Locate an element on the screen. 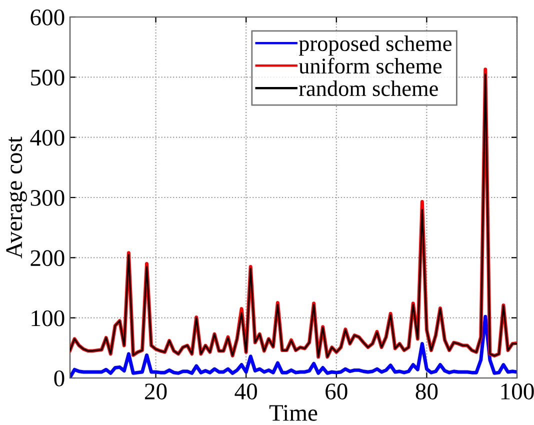 Image resolution: width=534 pixels, height=425 pixels. y-tick-label: 500 is located at coordinates (47, 78).